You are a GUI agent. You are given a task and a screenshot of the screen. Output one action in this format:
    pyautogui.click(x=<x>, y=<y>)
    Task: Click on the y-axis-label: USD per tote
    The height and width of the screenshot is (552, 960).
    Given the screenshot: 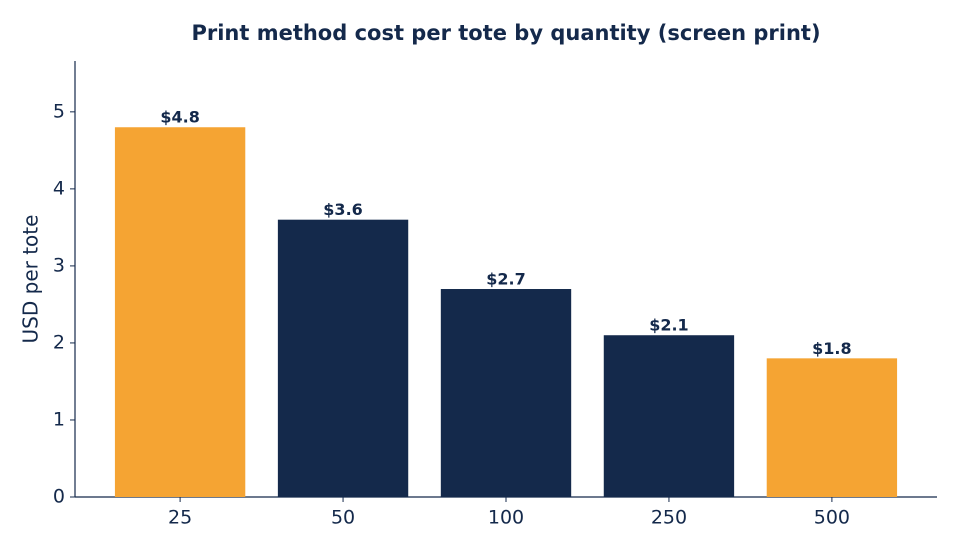 What is the action you would take?
    pyautogui.click(x=31, y=279)
    